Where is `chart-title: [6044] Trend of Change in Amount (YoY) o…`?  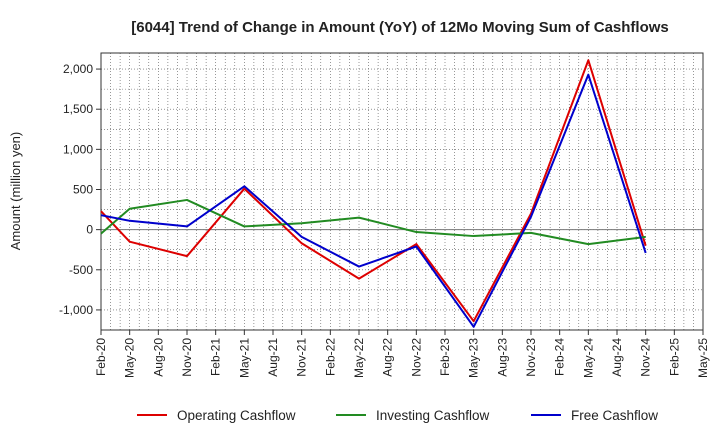
chart-title: [6044] Trend of Change in Amount (YoY) o… is located at coordinates (400, 27).